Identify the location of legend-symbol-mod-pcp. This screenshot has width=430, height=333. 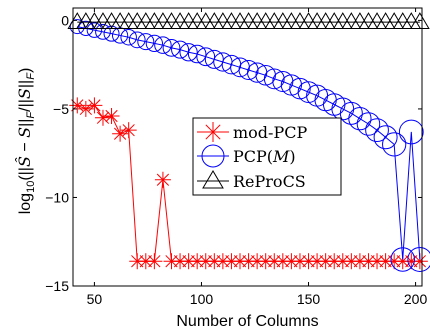
(213, 132).